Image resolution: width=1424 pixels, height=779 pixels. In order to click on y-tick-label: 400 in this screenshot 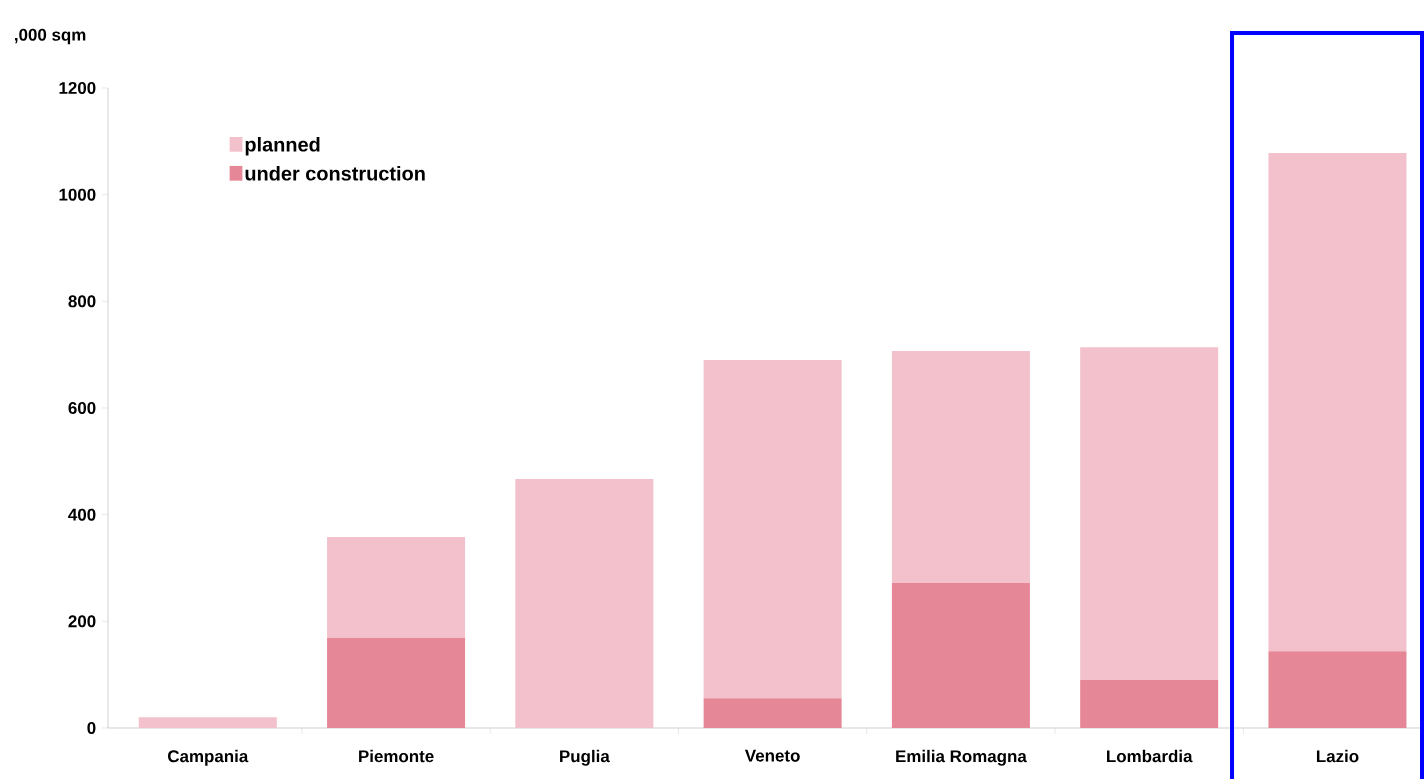, I will do `click(82, 514)`.